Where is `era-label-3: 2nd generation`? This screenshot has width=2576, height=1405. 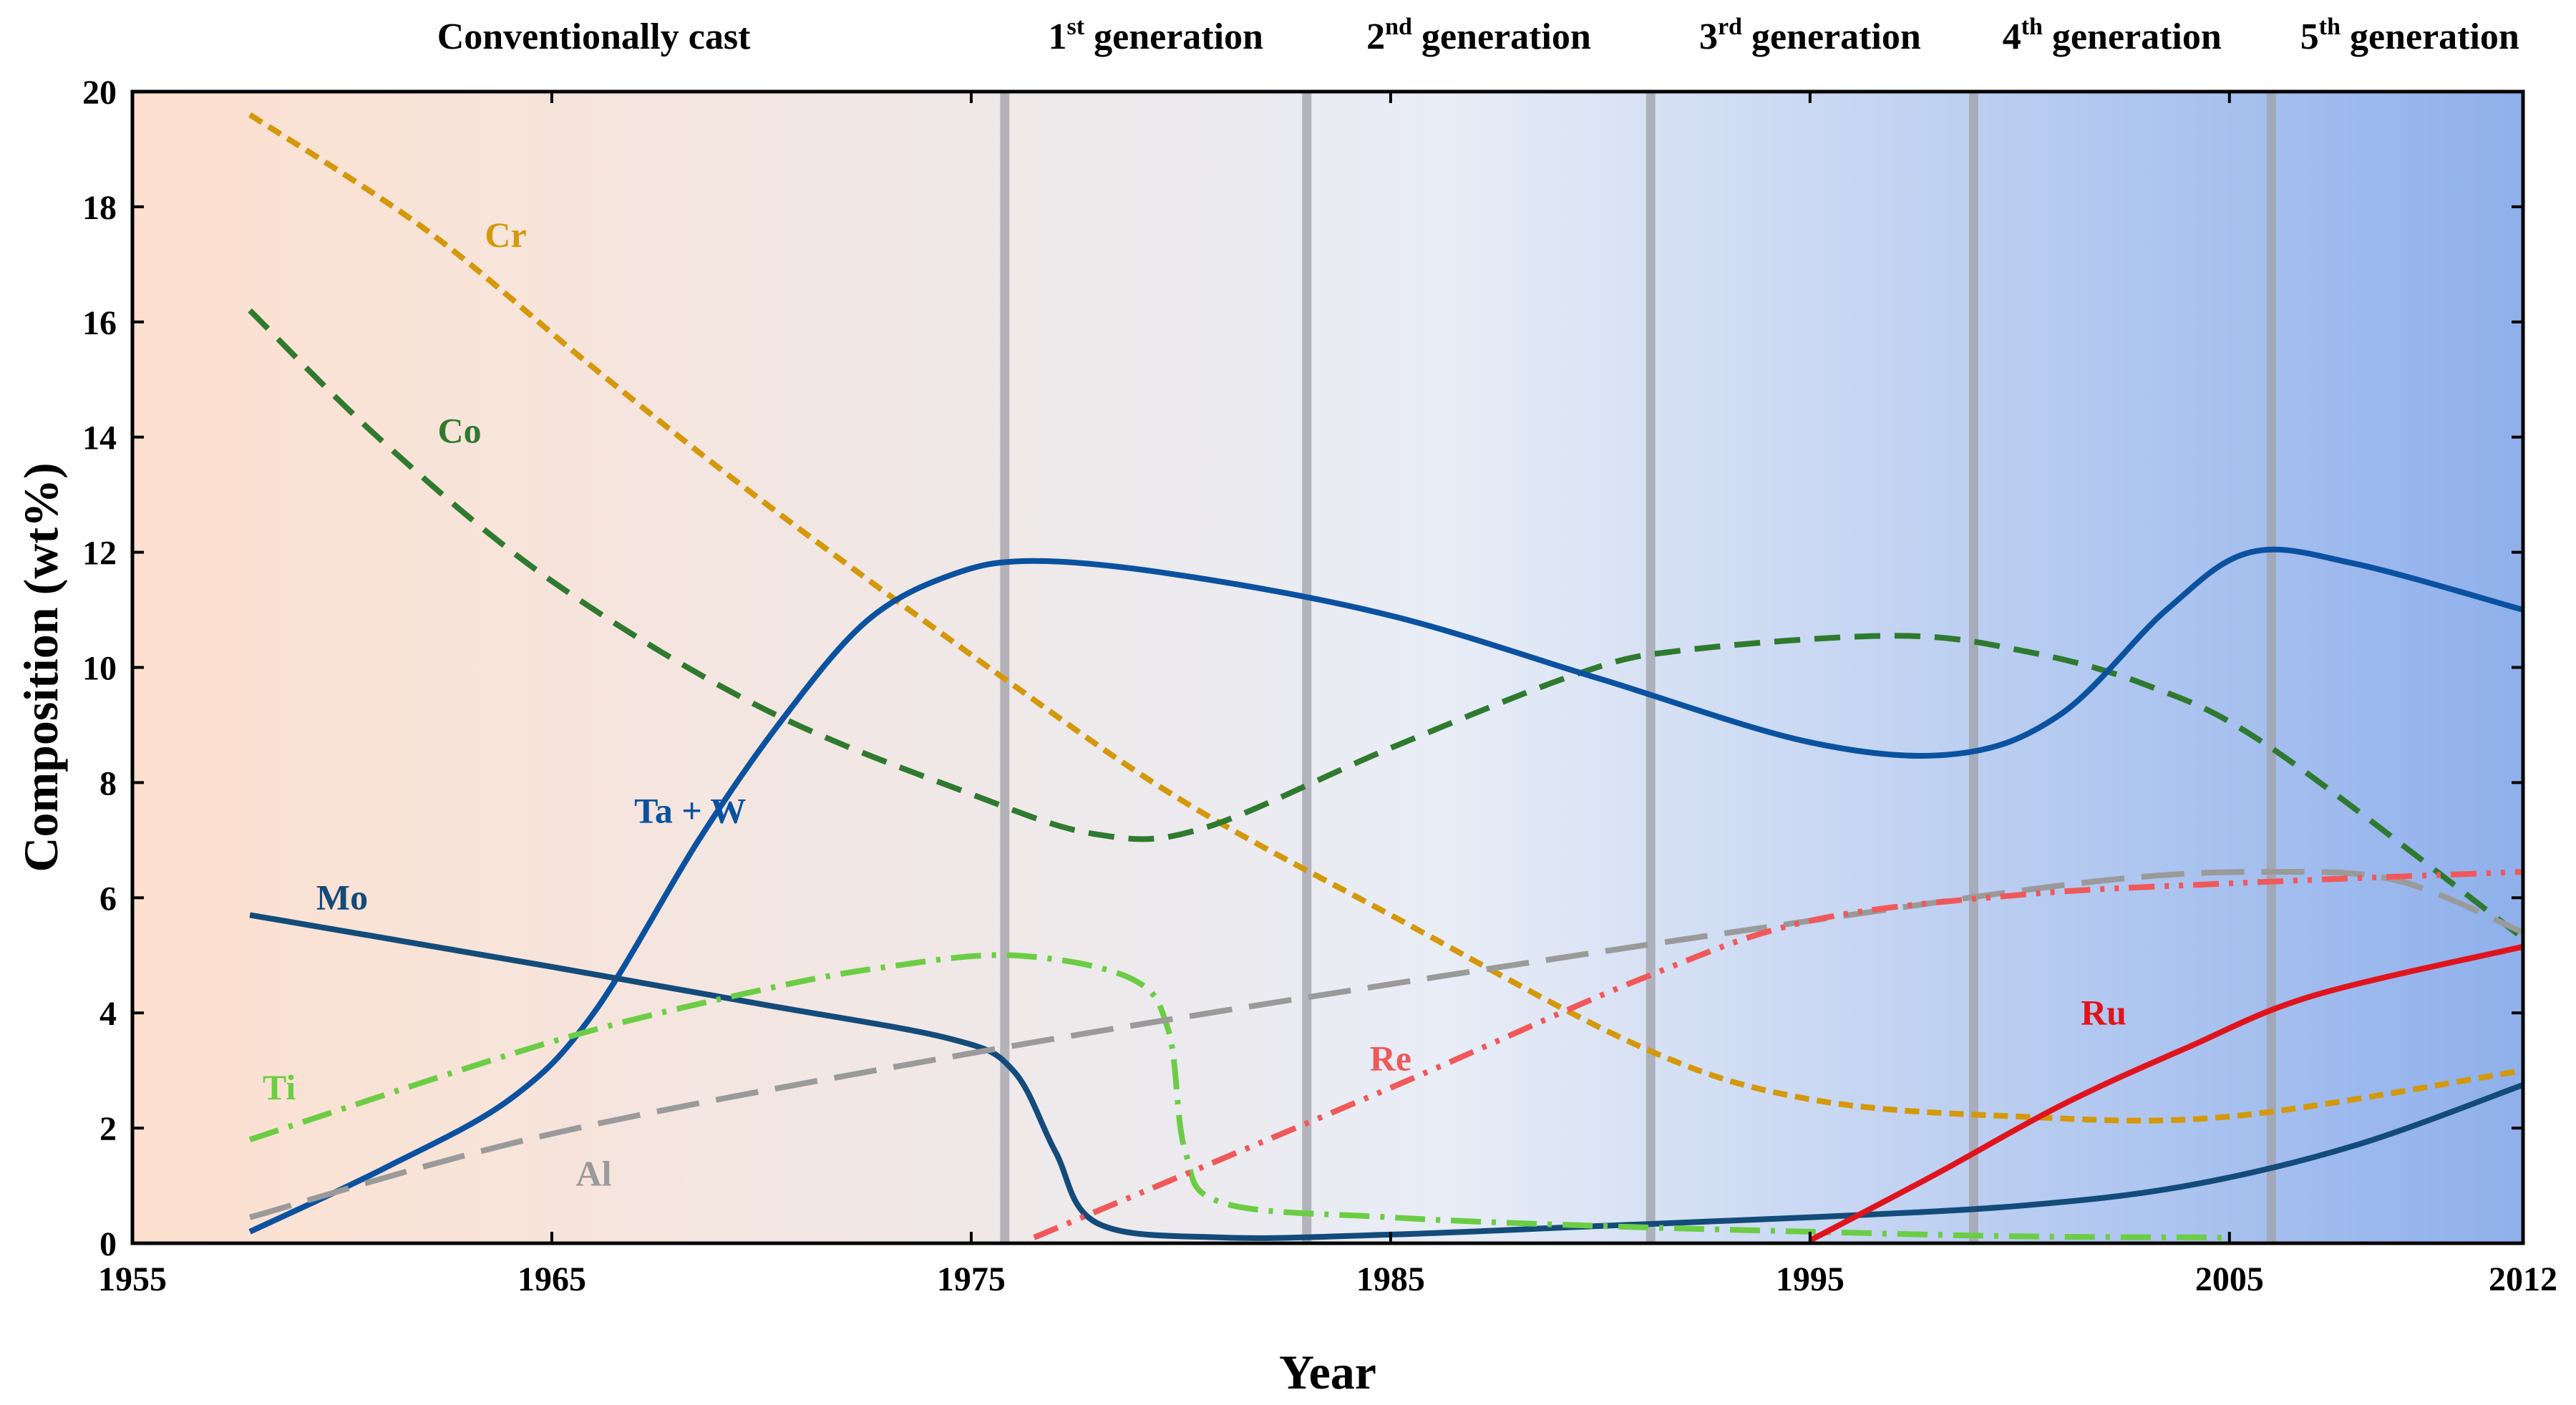 era-label-3: 2nd generation is located at coordinates (1478, 35).